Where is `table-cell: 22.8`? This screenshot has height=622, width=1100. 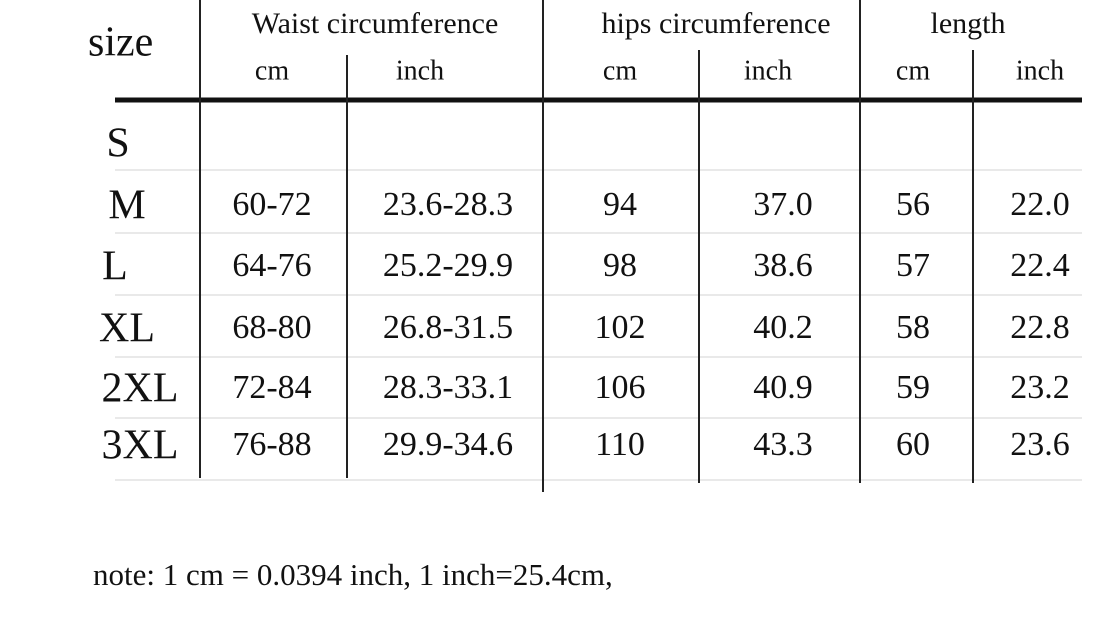 table-cell: 22.8 is located at coordinates (1040, 327).